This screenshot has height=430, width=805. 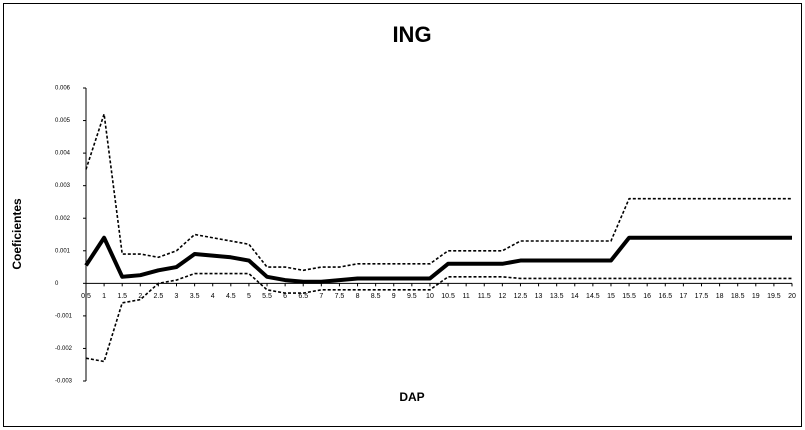 What do you see at coordinates (285, 296) in the screenshot?
I see `x-tick-label: 6` at bounding box center [285, 296].